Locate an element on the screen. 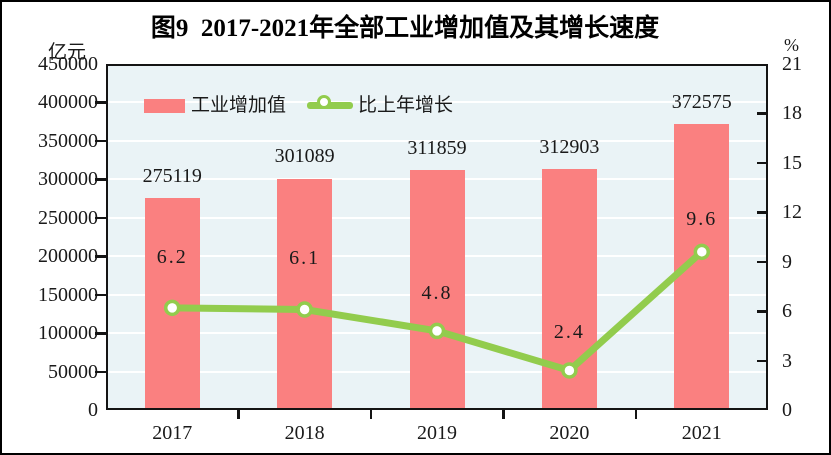 This screenshot has width=831, height=455. right-axis-tick-label: 12 is located at coordinates (792, 212).